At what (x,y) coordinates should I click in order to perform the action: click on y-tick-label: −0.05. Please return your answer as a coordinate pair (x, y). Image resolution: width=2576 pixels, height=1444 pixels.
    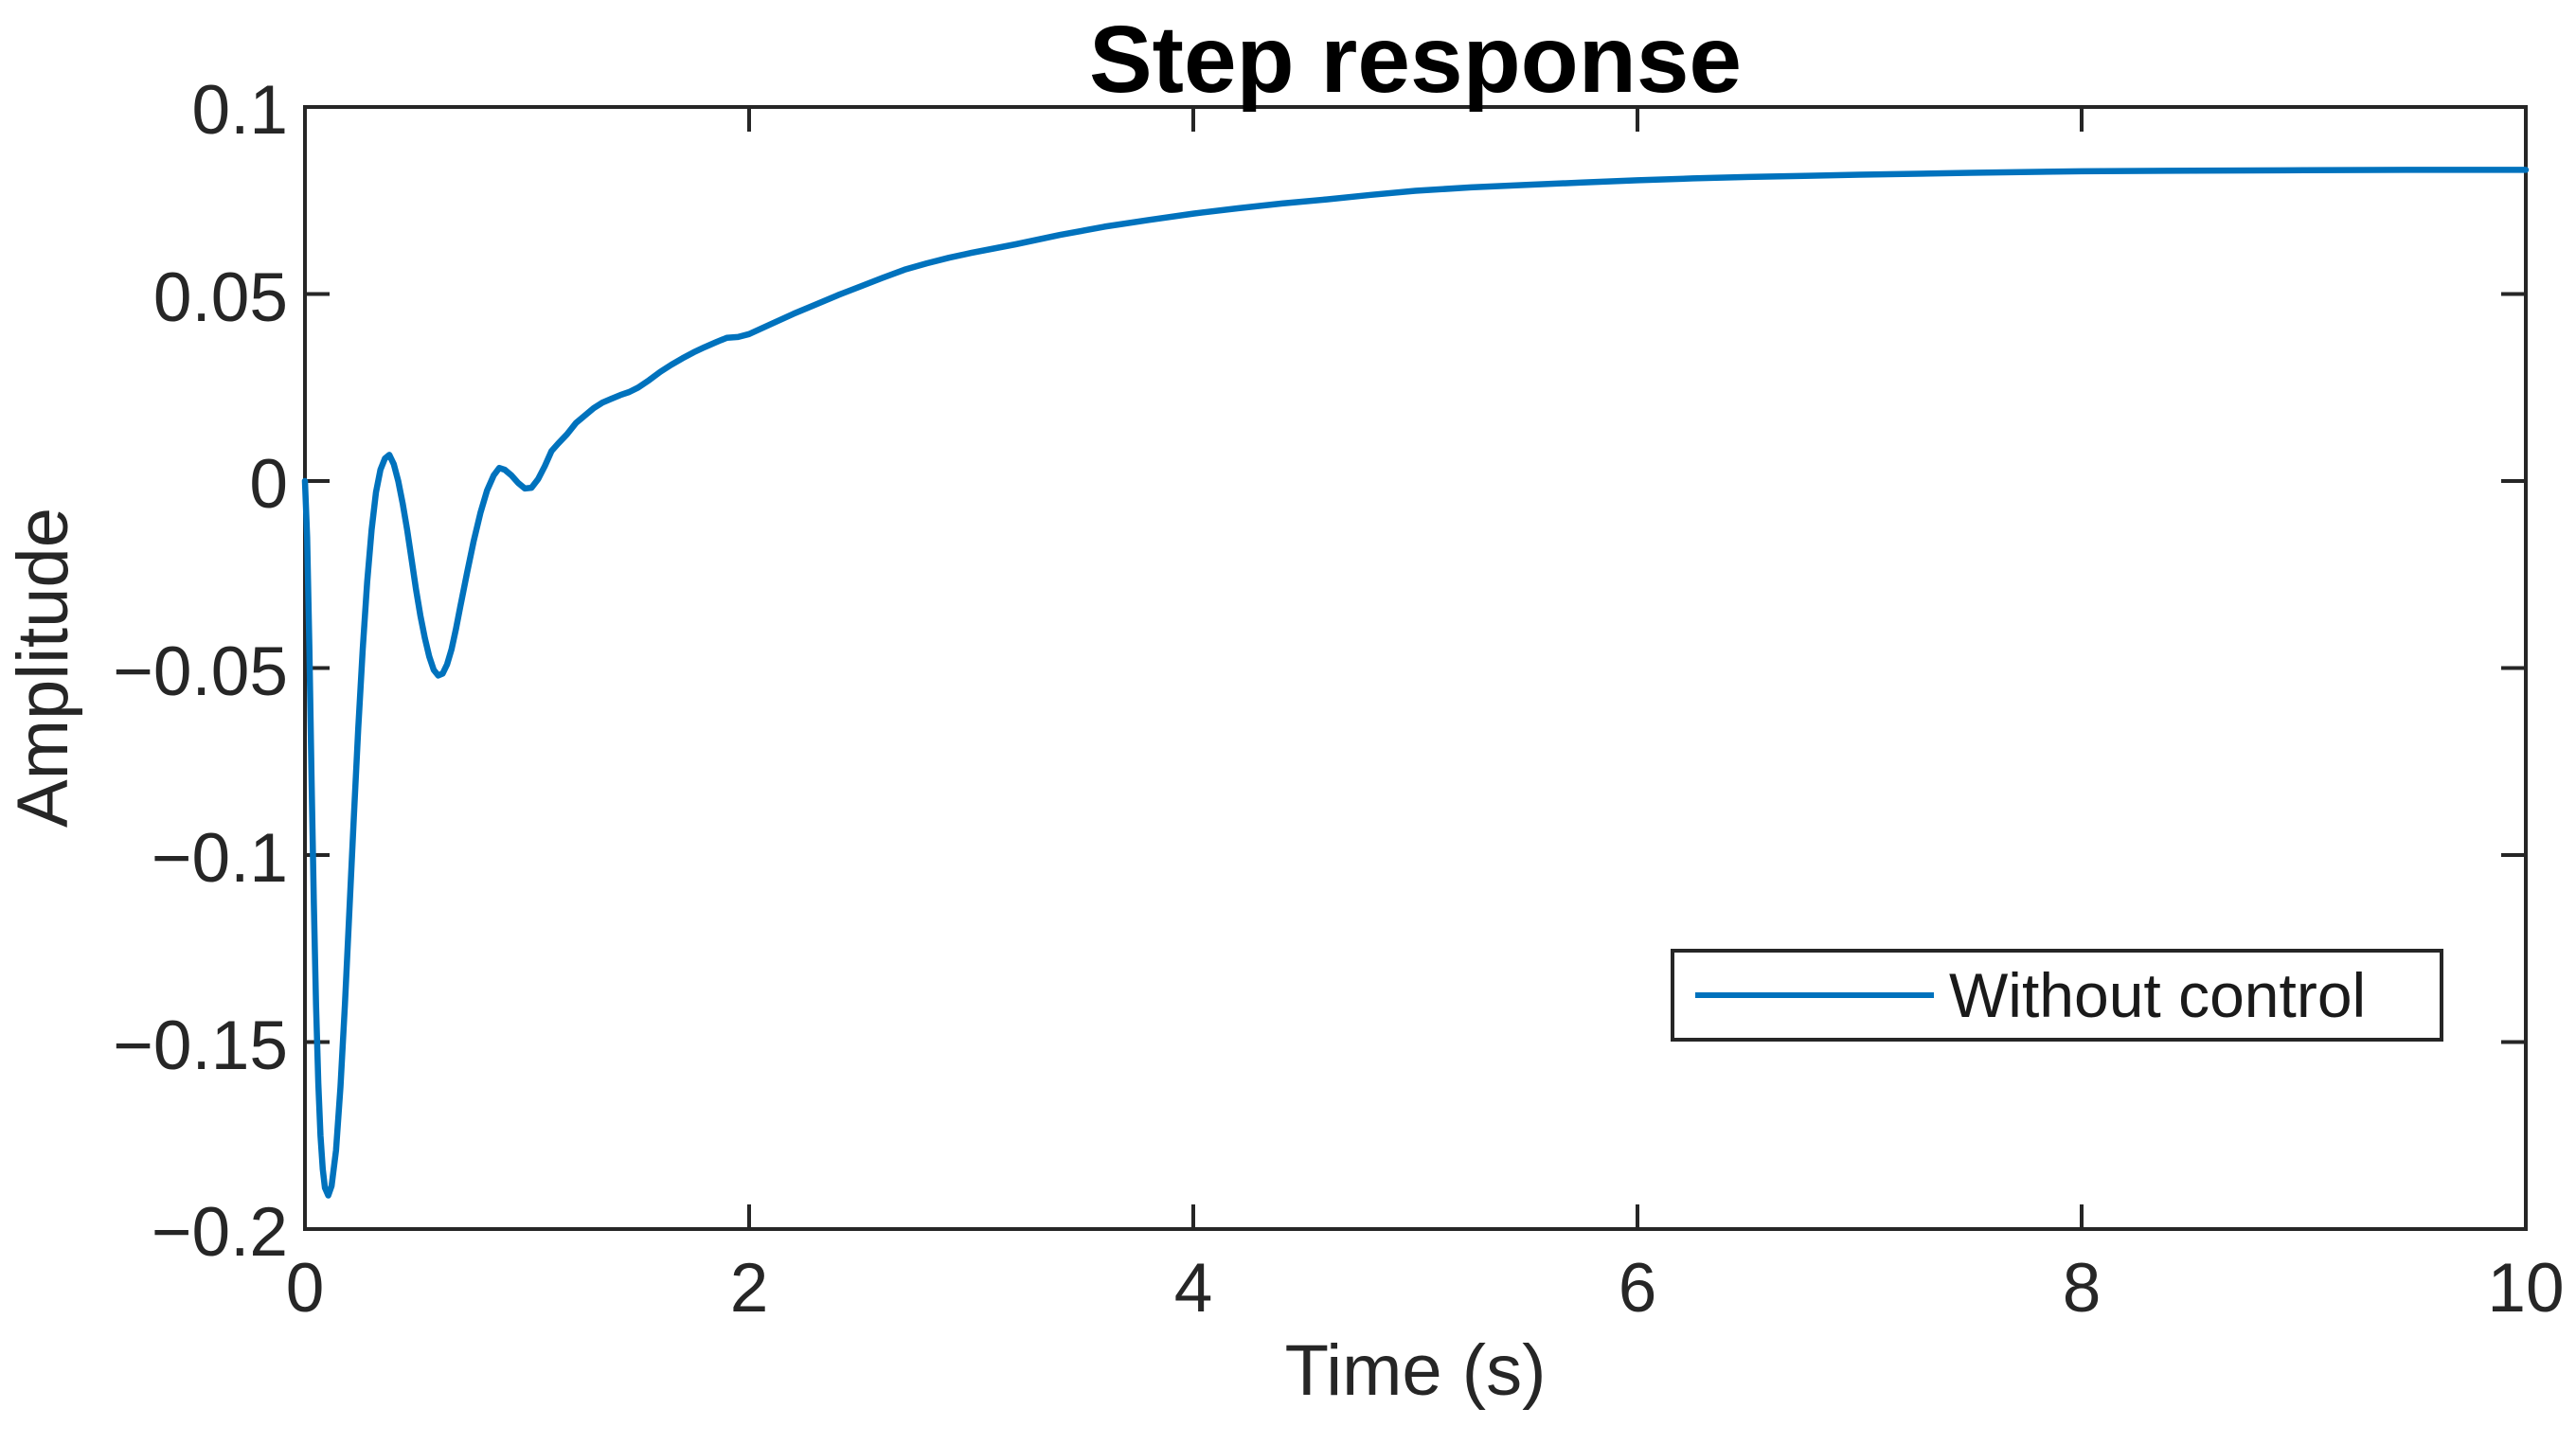
    Looking at the image, I should click on (200, 671).